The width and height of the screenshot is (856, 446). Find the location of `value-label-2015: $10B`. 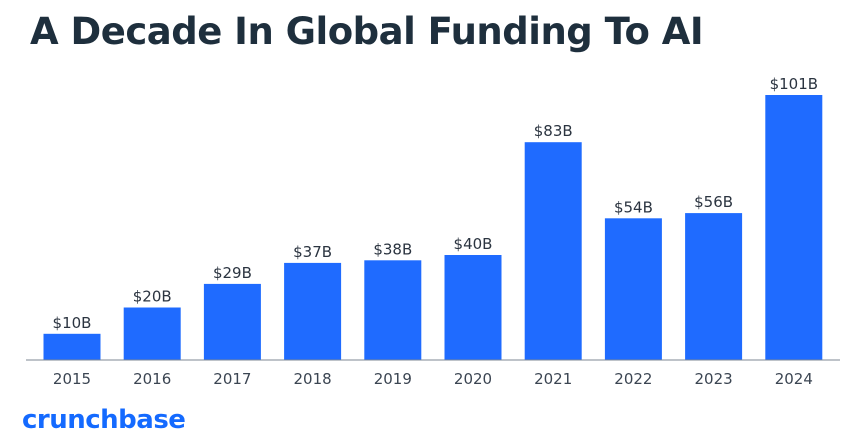

value-label-2015: $10B is located at coordinates (72, 323).